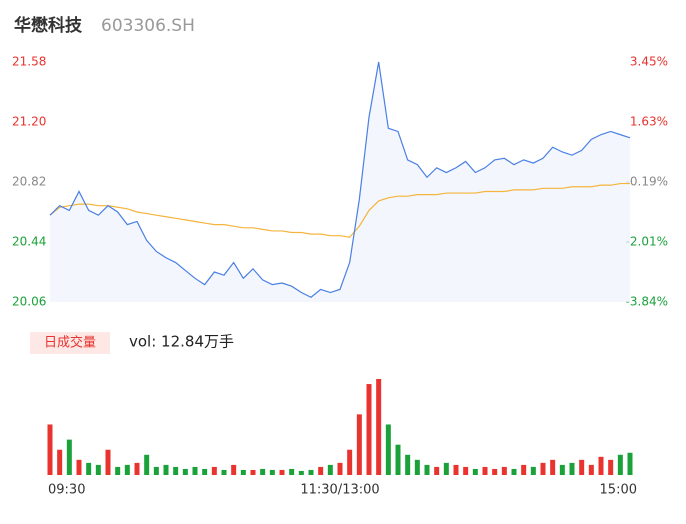 The width and height of the screenshot is (686, 524). What do you see at coordinates (66, 490) in the screenshot?
I see `x-tick-label: 09:30` at bounding box center [66, 490].